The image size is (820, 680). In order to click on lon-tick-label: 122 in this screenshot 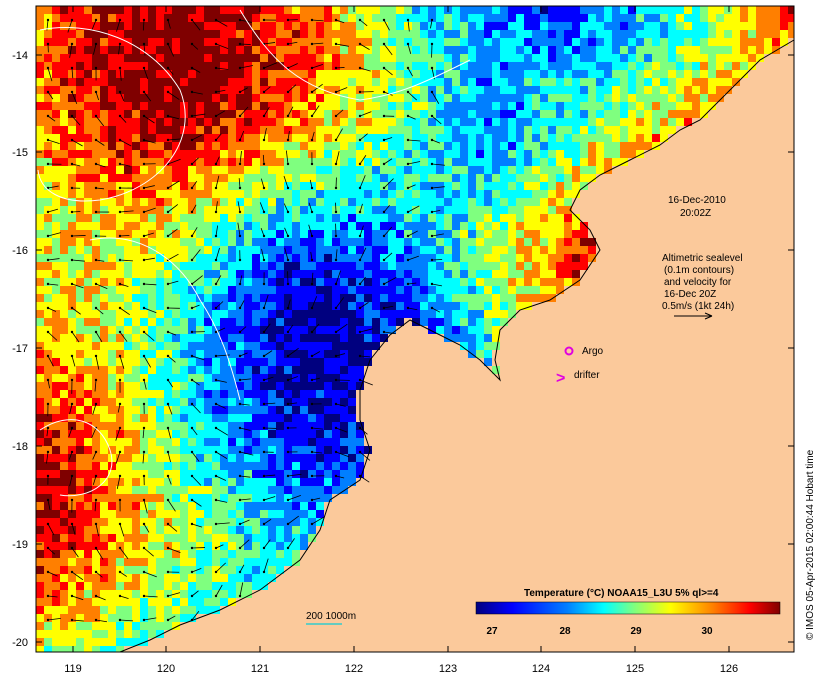, I will do `click(354, 669)`.